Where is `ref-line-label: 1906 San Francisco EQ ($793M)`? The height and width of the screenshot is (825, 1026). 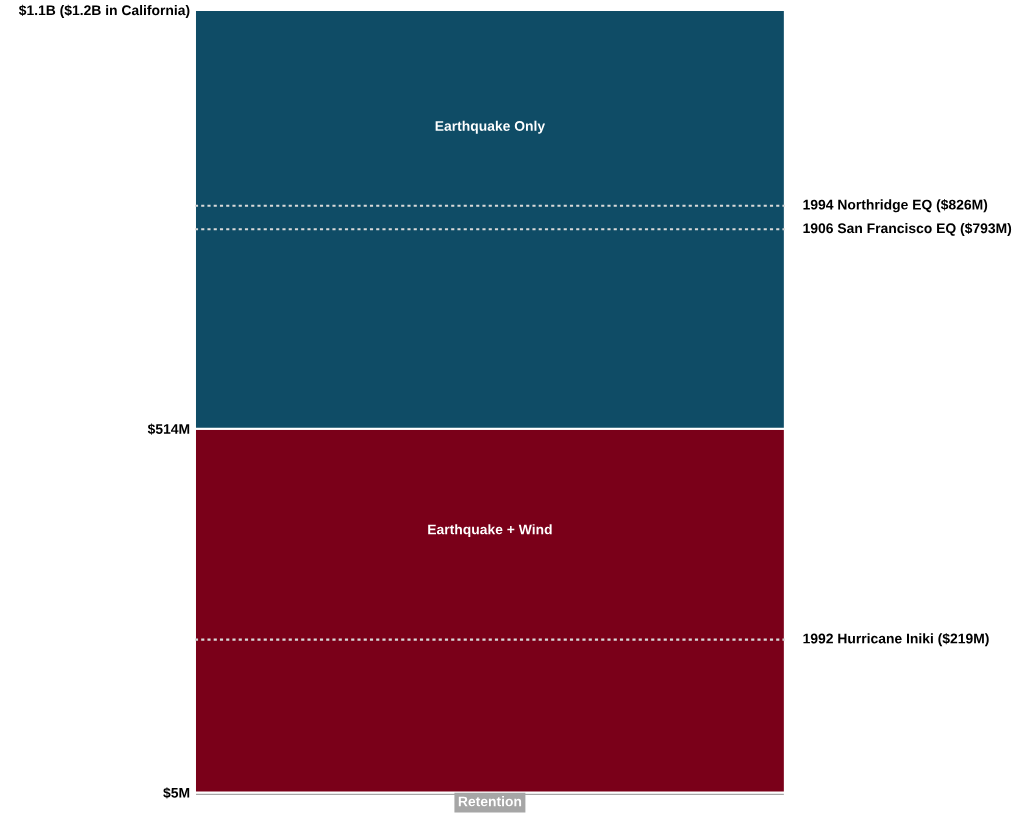
ref-line-label: 1906 San Francisco EQ ($793M) is located at coordinates (907, 229).